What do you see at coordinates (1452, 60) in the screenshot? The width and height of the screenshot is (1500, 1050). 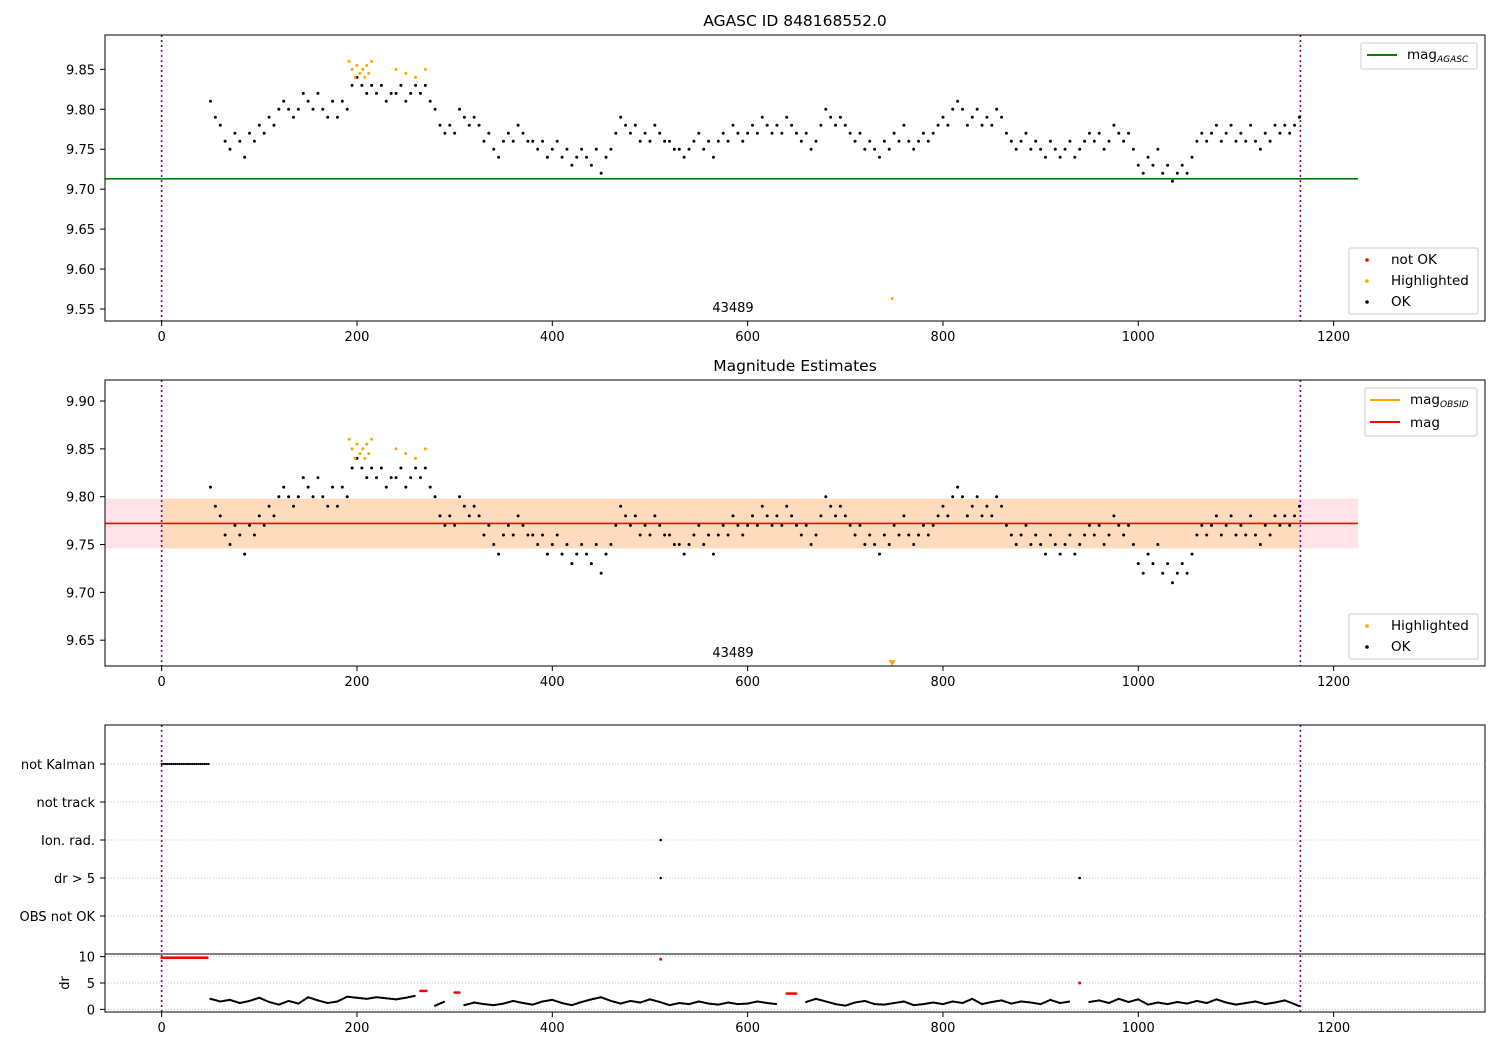 I see `legend-mag-agasc-sub: AGASC` at bounding box center [1452, 60].